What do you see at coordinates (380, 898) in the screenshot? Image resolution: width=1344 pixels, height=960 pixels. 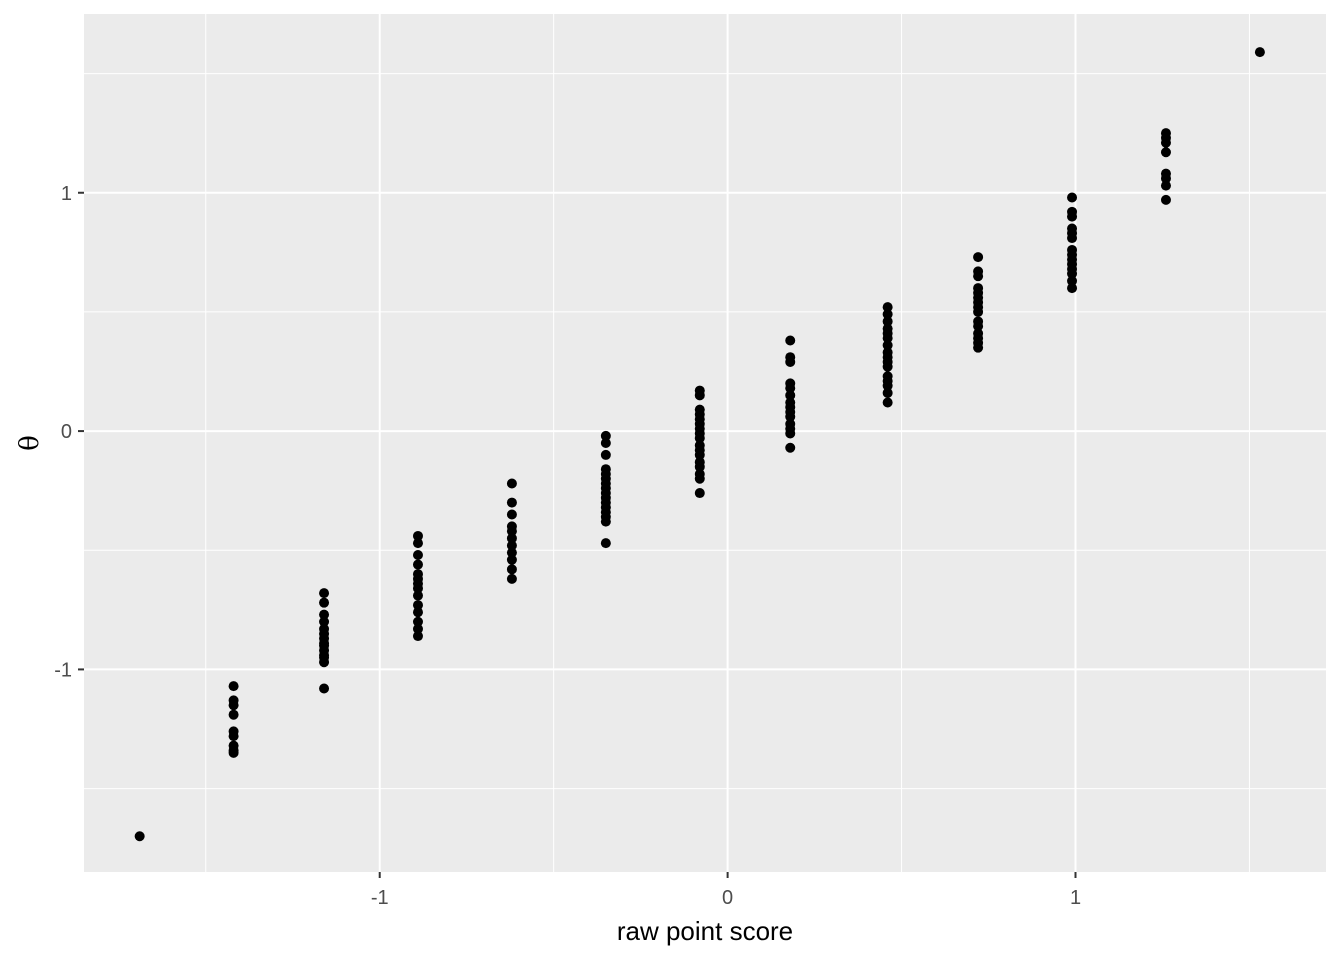 I see `x-tick-label: -1` at bounding box center [380, 898].